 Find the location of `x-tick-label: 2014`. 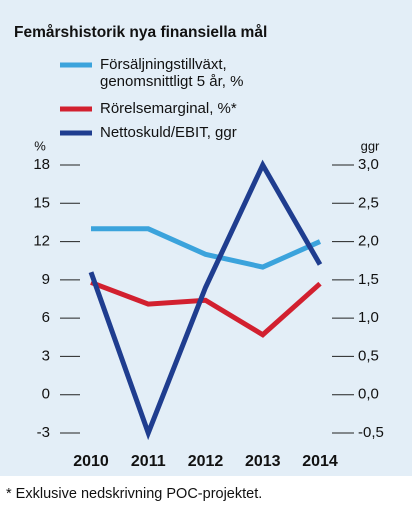

x-tick-label: 2014 is located at coordinates (320, 461).